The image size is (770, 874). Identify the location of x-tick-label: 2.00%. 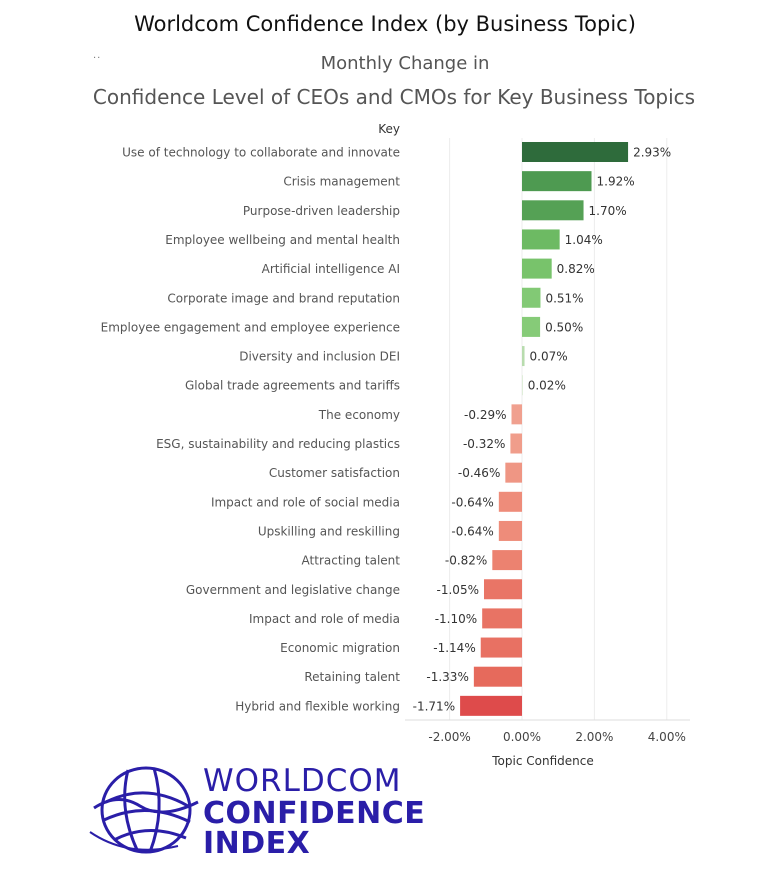
(594, 737).